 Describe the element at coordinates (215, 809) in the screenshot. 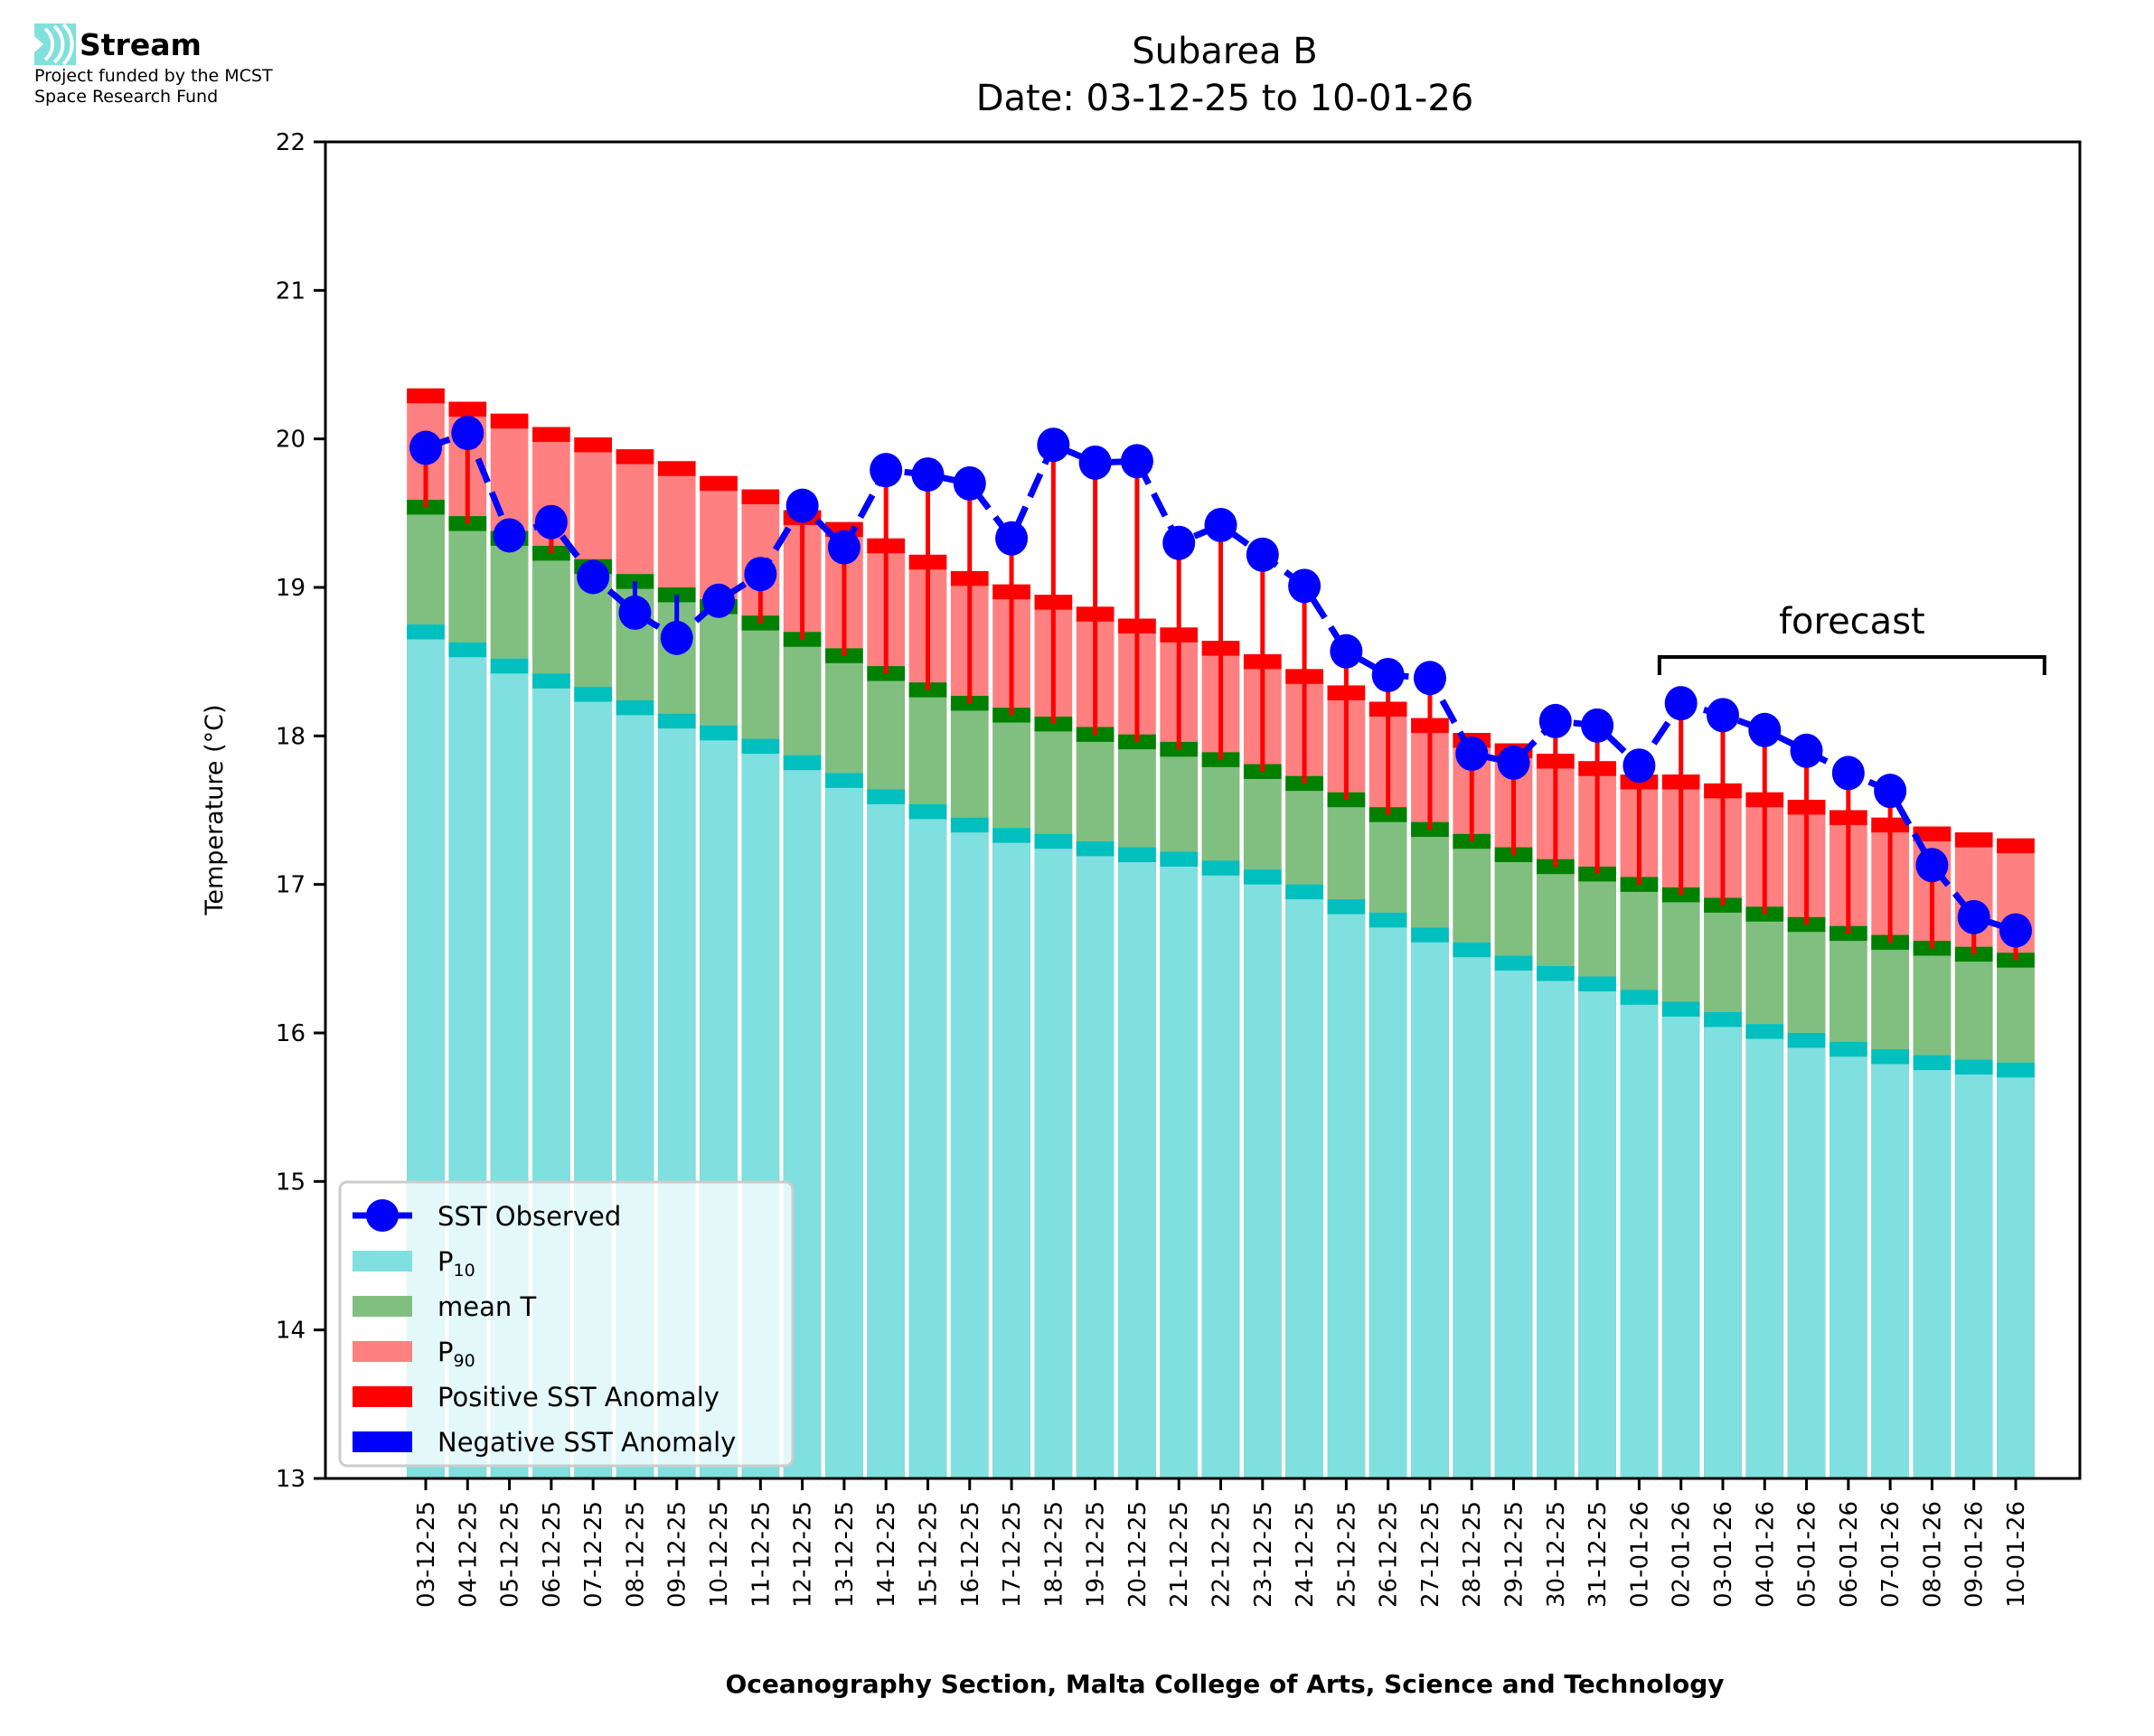

I see `y-axis-label: Temperature (°C)` at that location.